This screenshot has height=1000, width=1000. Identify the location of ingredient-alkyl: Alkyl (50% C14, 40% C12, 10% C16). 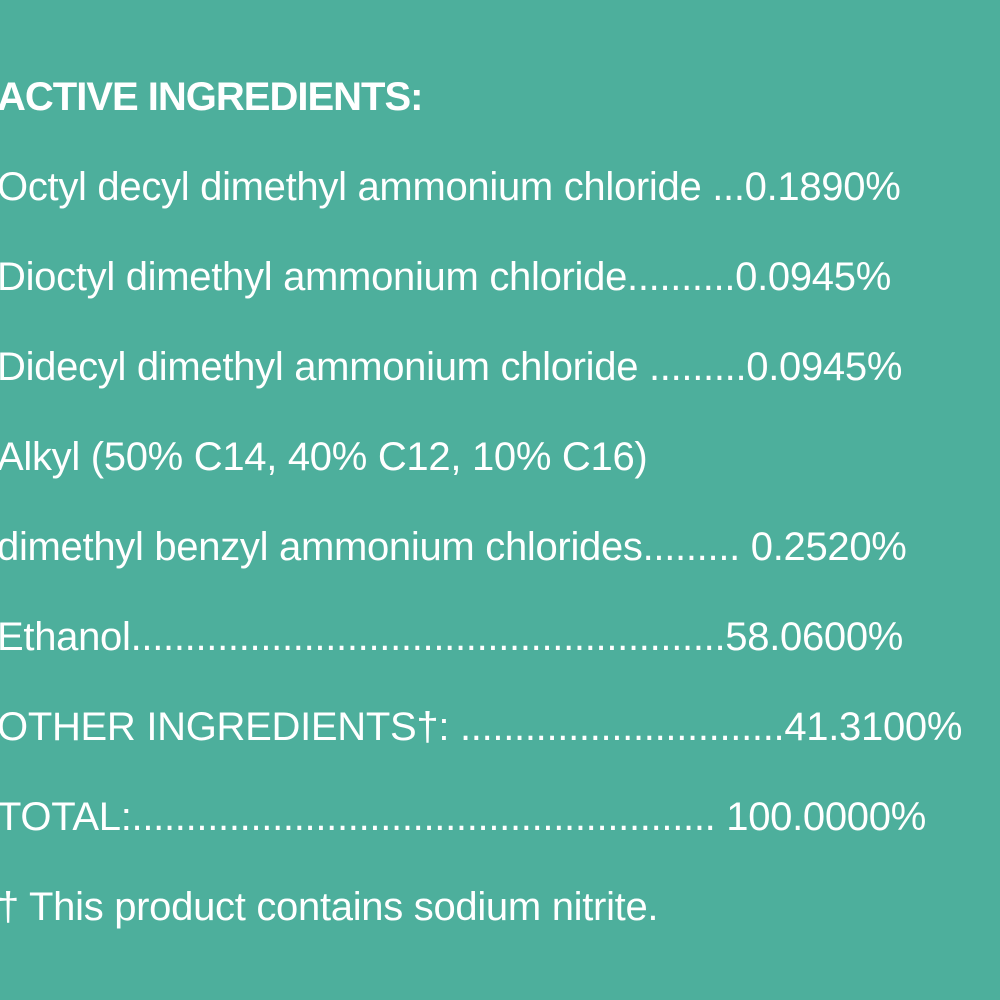
(324, 457).